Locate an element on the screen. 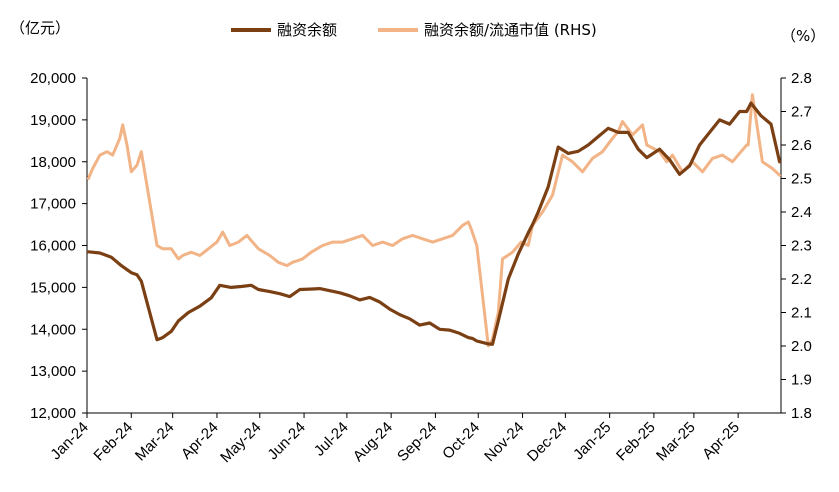 Image resolution: width=839 pixels, height=492 pixels. x-tick-label: Jun-24 is located at coordinates (286, 441).